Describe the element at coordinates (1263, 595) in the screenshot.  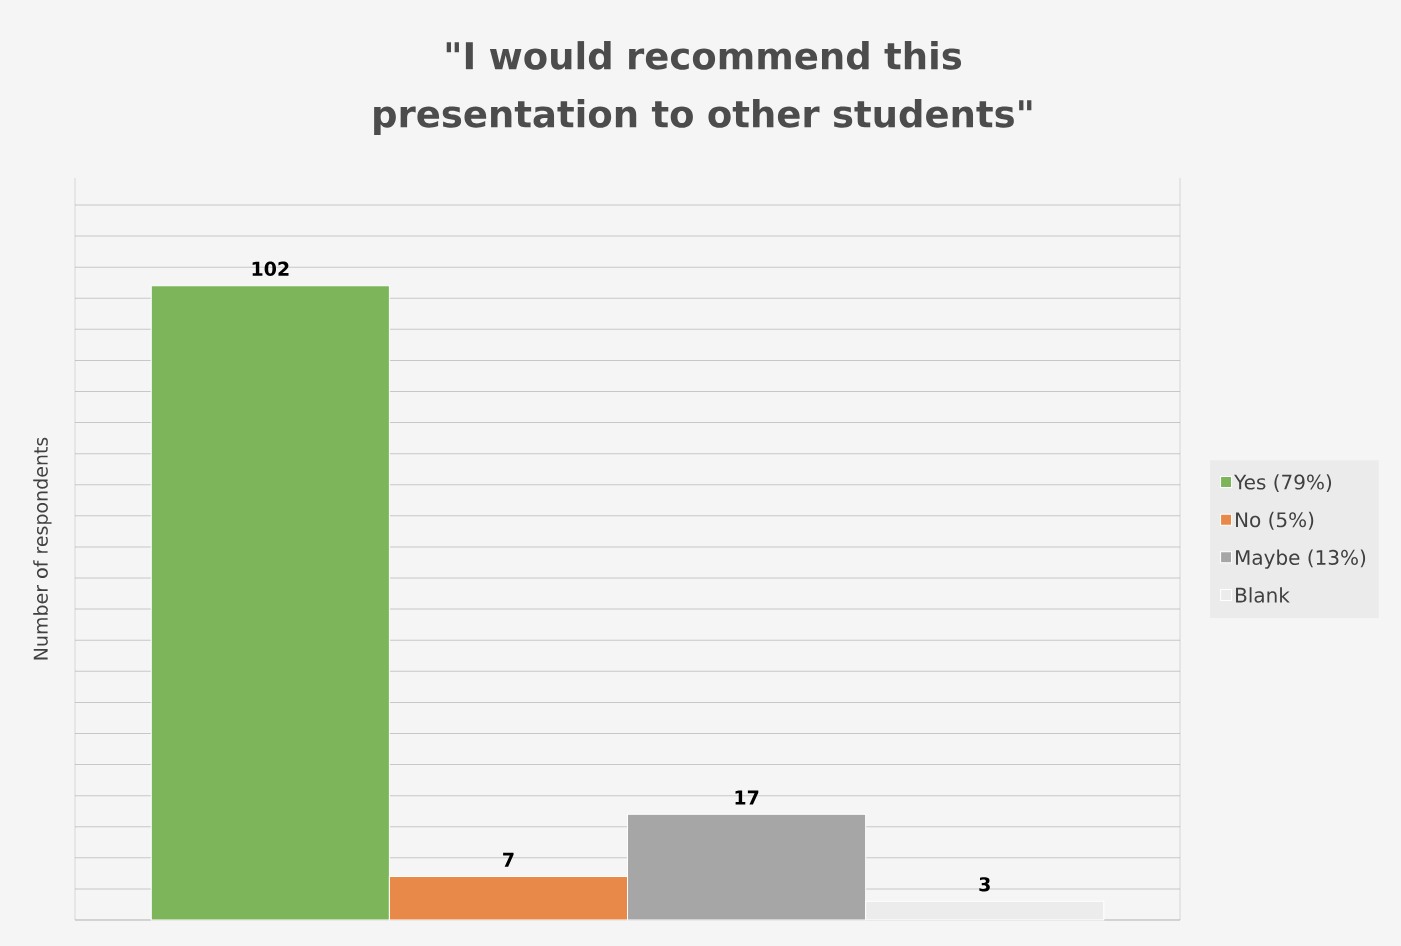
I see `legend-label: Blank` at that location.